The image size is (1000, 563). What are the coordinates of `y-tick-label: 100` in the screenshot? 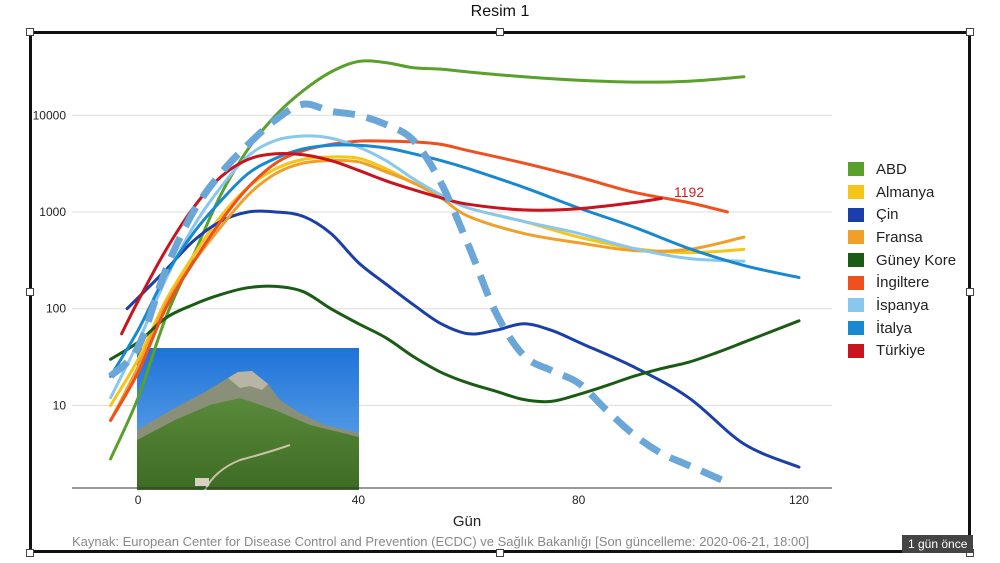 It's located at (56, 309).